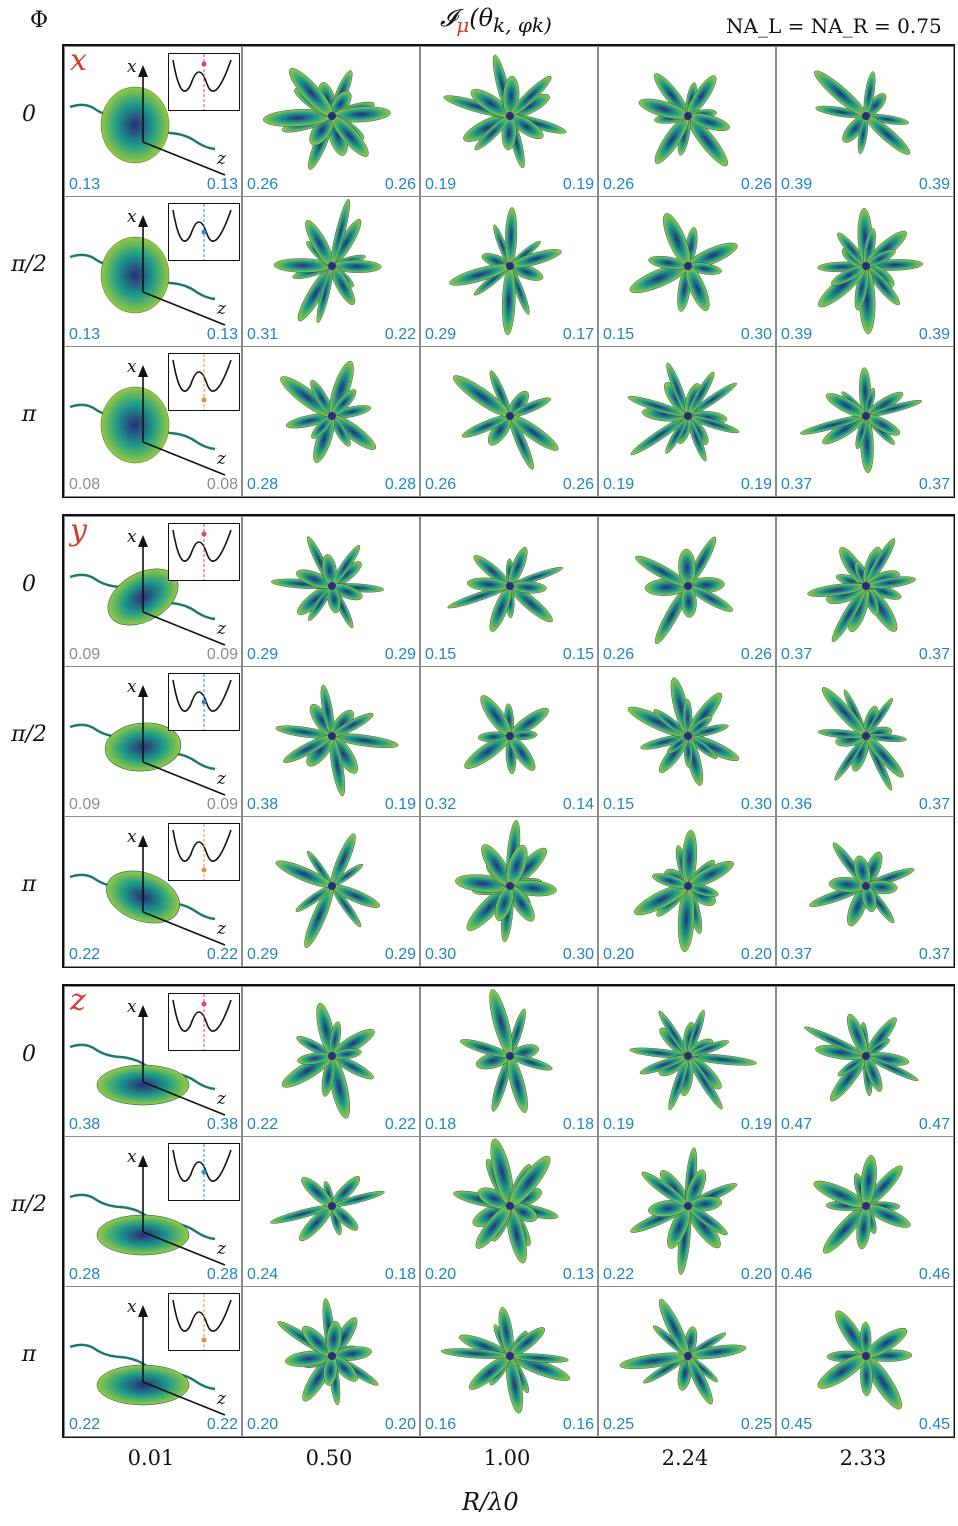  Describe the element at coordinates (619, 334) in the screenshot. I see `left-value: 0.15` at that location.